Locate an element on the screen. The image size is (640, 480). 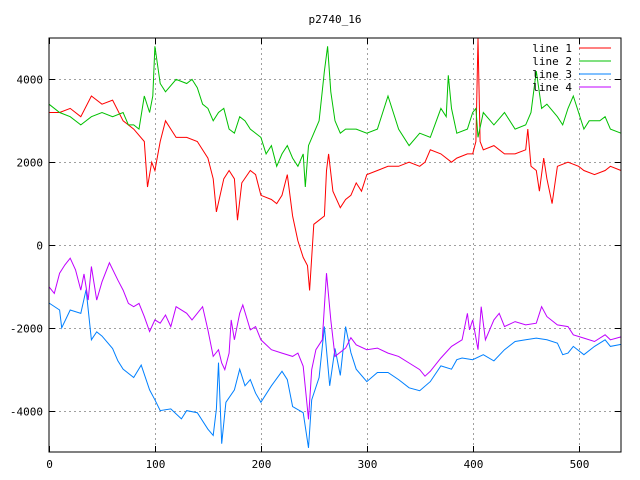
x-tick-label: 200 is located at coordinates (262, 464).